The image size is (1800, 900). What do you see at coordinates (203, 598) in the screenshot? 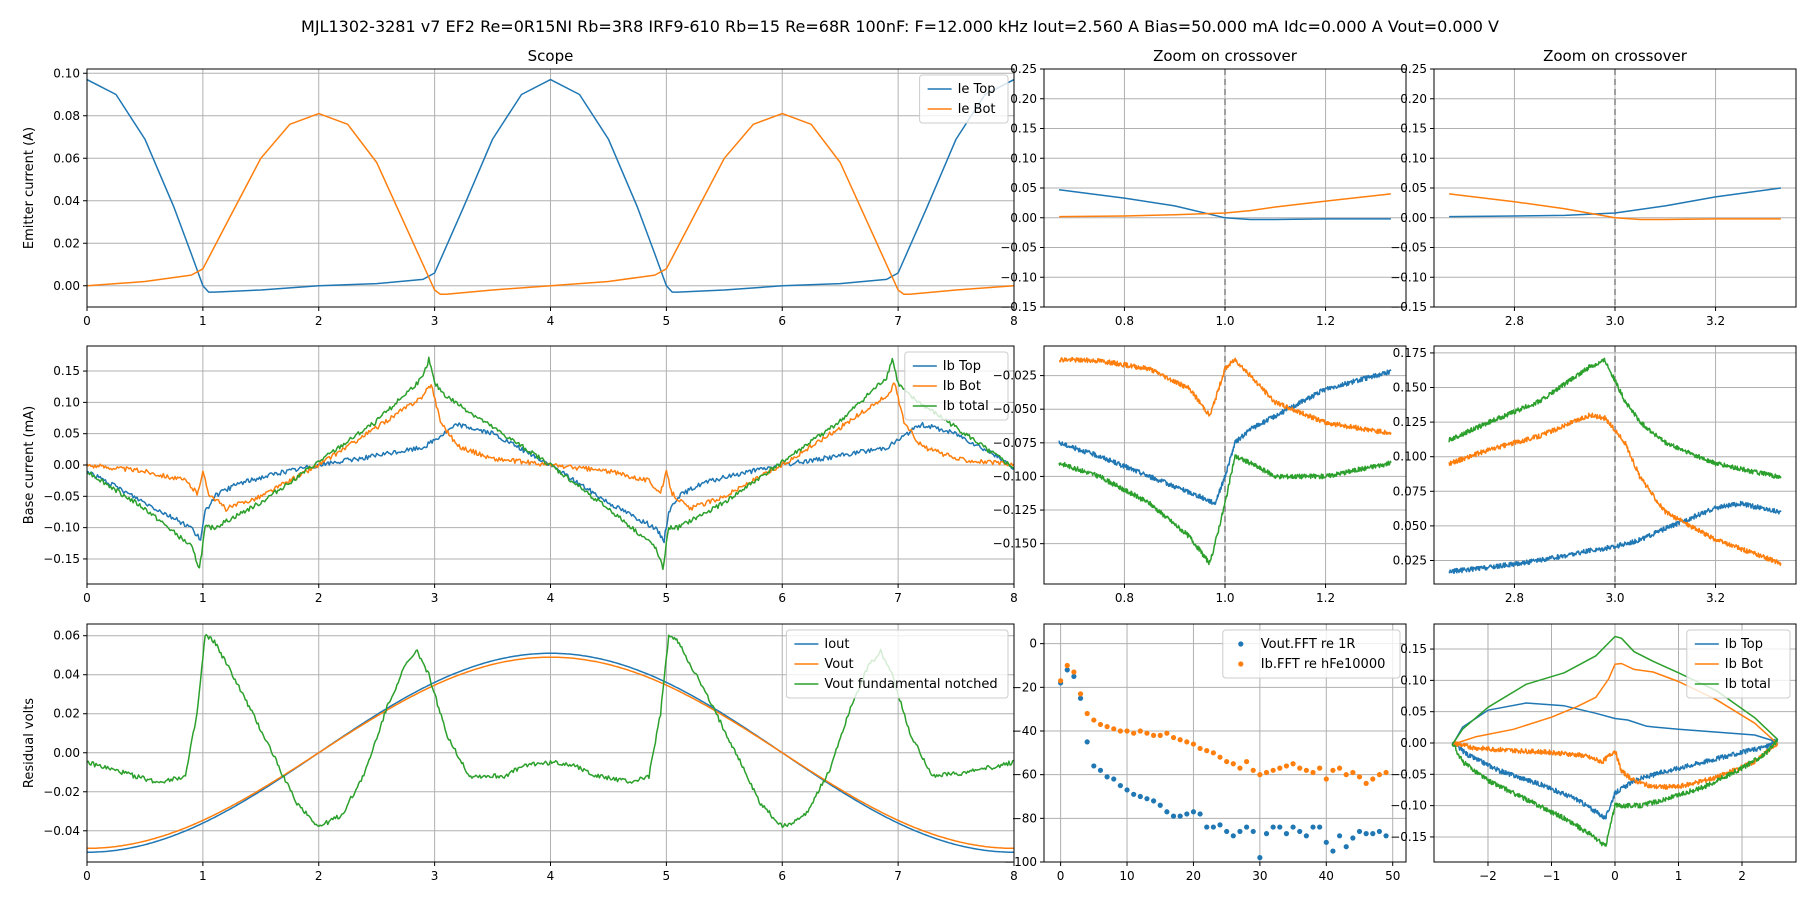
I see `x-tick-label: 1` at bounding box center [203, 598].